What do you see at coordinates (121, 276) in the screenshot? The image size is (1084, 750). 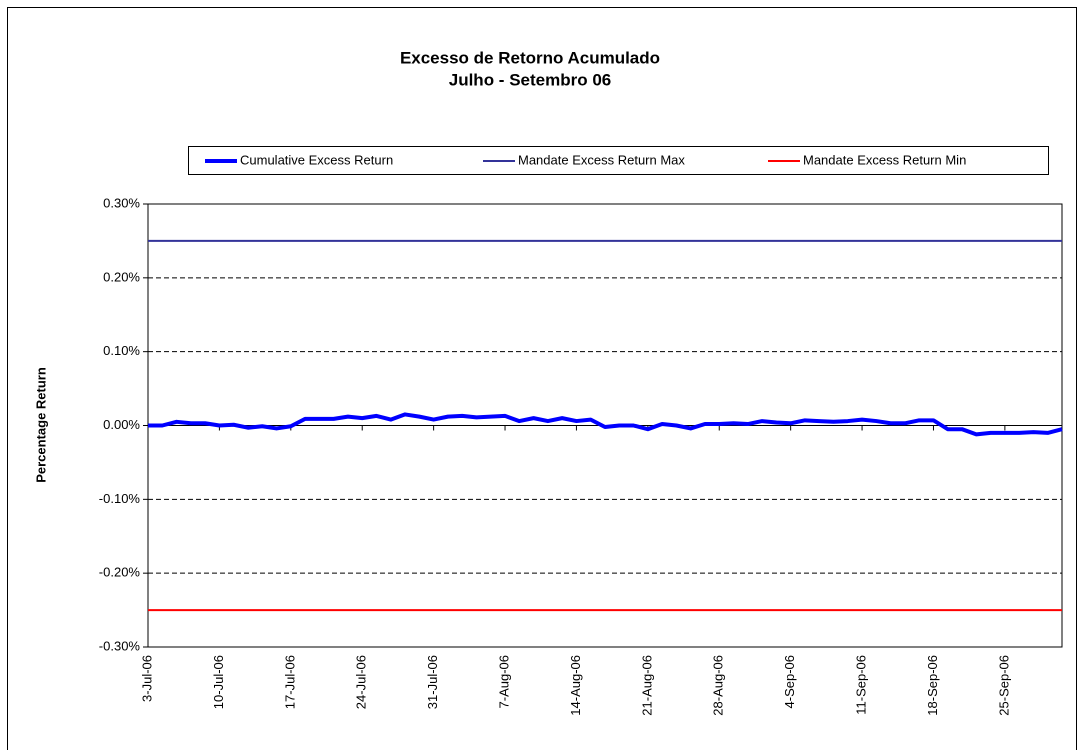 I see `y-tick-label: 0.20%` at bounding box center [121, 276].